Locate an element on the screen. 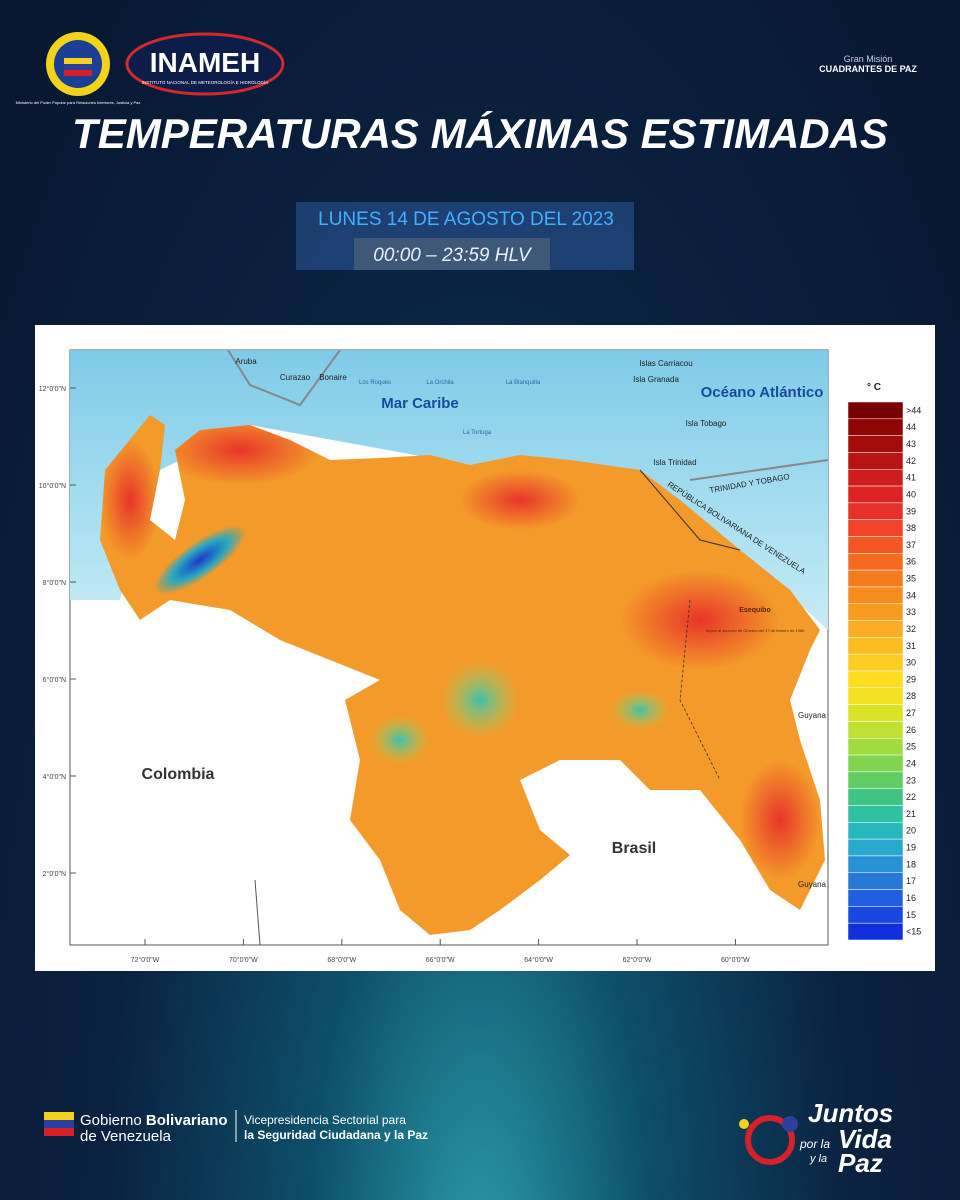  slogan-4: y la is located at coordinates (818, 1159).